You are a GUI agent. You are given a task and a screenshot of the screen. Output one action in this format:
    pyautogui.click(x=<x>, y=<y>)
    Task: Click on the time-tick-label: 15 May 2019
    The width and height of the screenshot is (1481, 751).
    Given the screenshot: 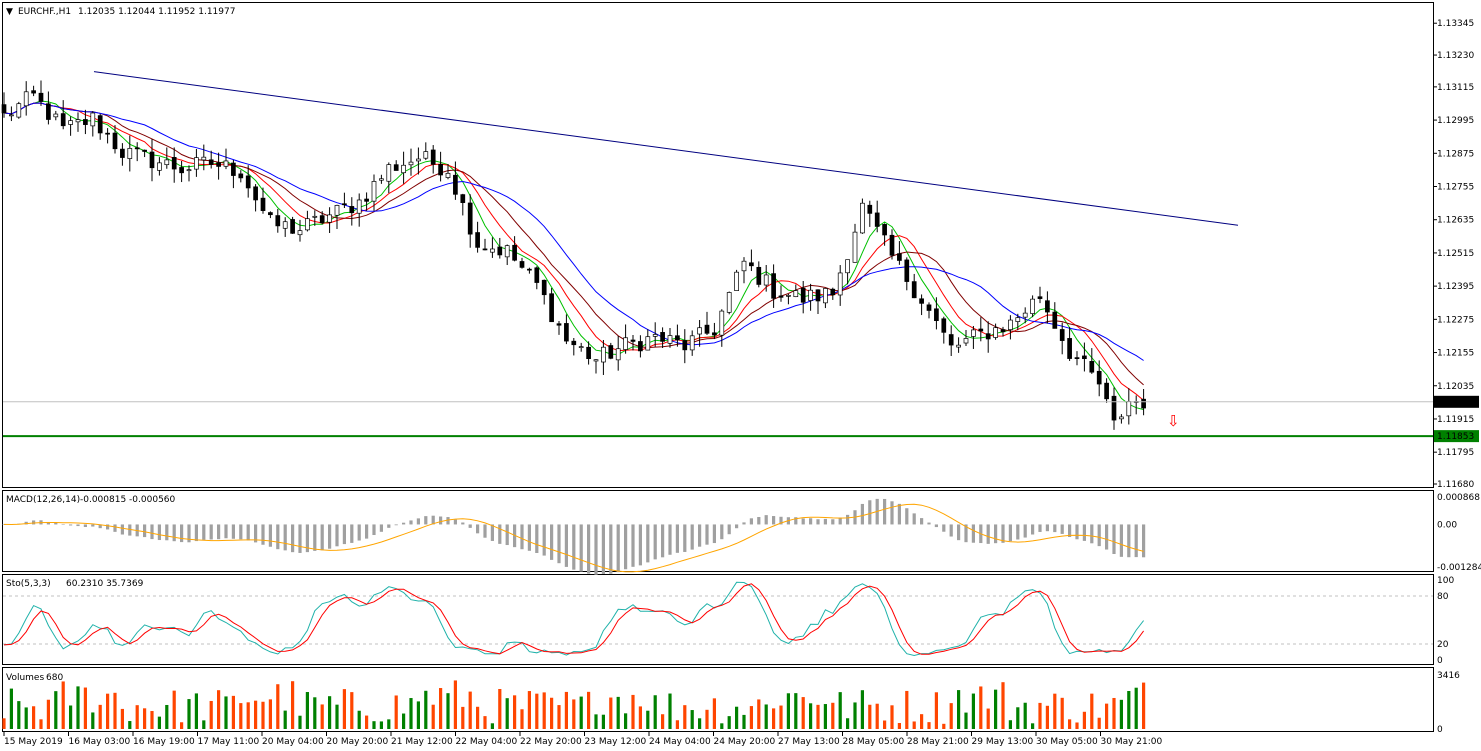 What is the action you would take?
    pyautogui.click(x=33, y=742)
    